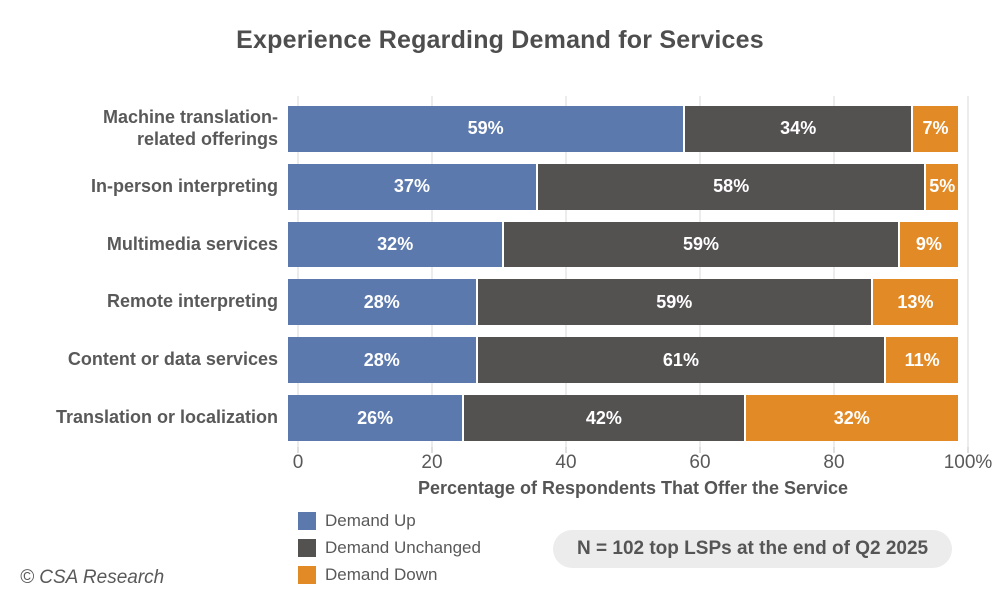 The image size is (1000, 603). I want to click on sample-size-note: N = 102 top LSPs at the end of Q2 2025, so click(753, 549).